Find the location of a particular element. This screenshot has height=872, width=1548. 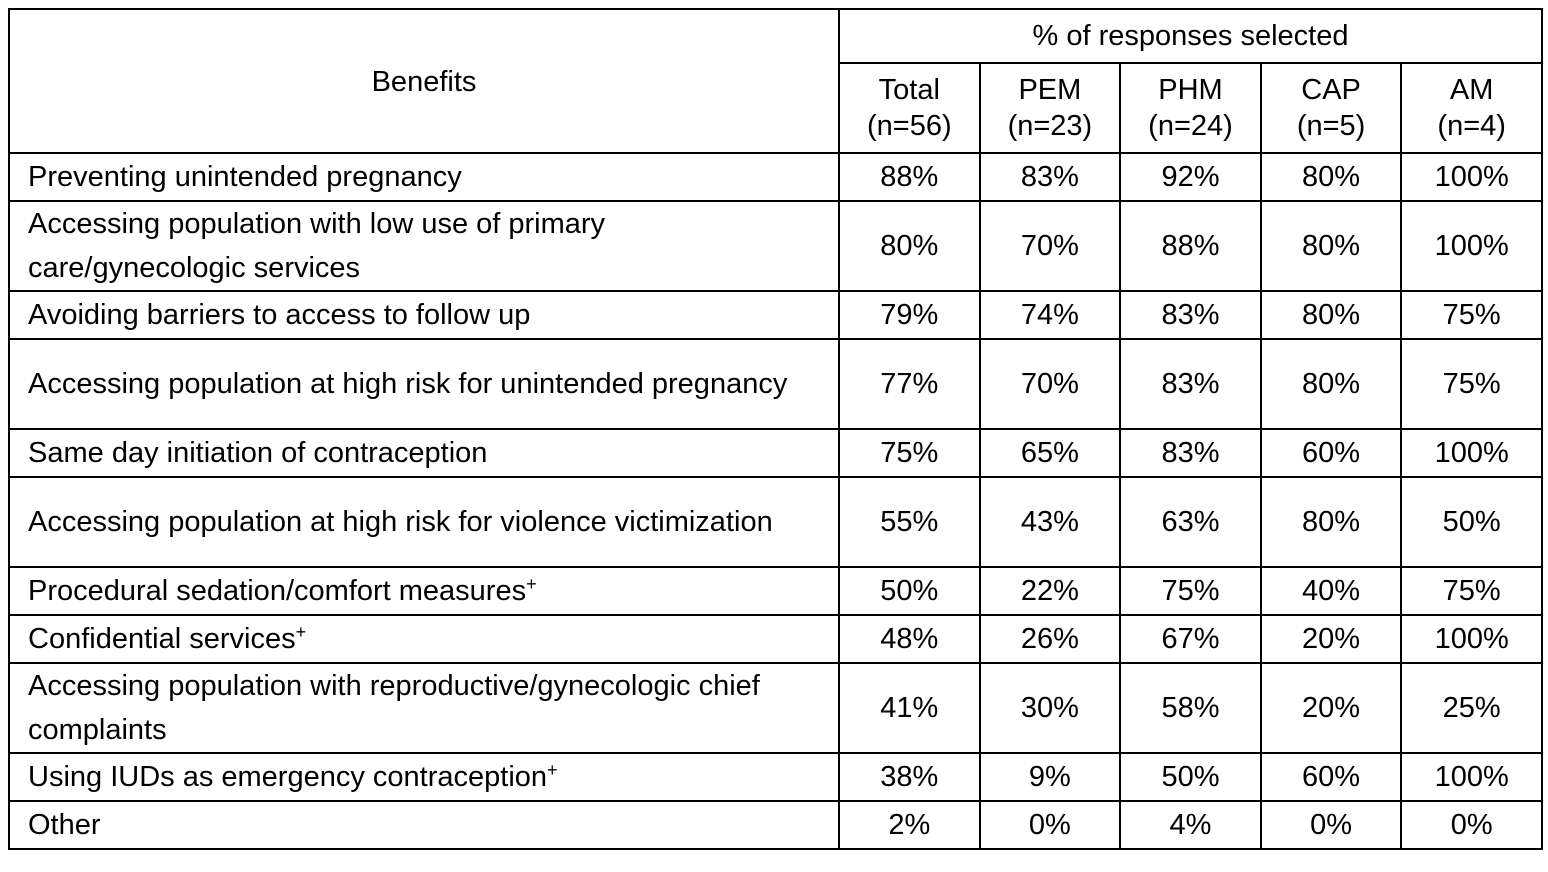

column-n: (n=5) is located at coordinates (1331, 126).